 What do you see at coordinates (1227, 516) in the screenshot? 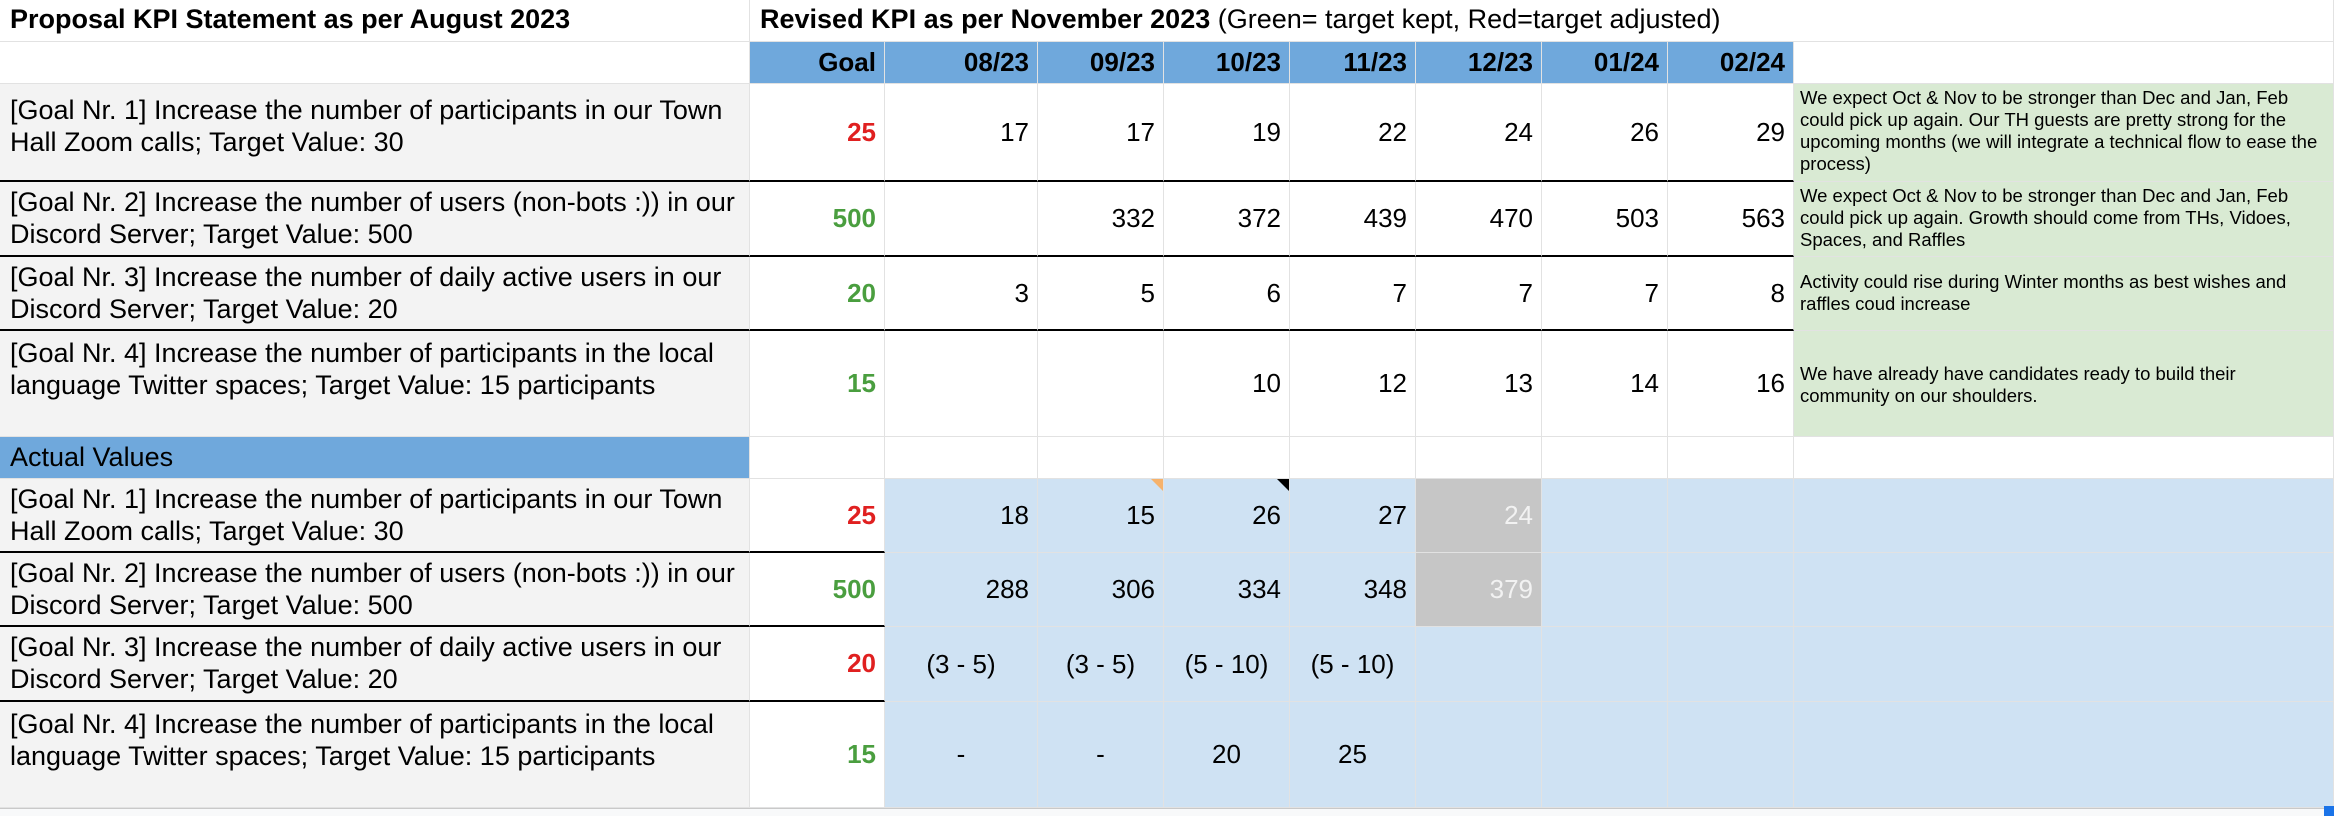
I see `actual-cell: 26` at bounding box center [1227, 516].